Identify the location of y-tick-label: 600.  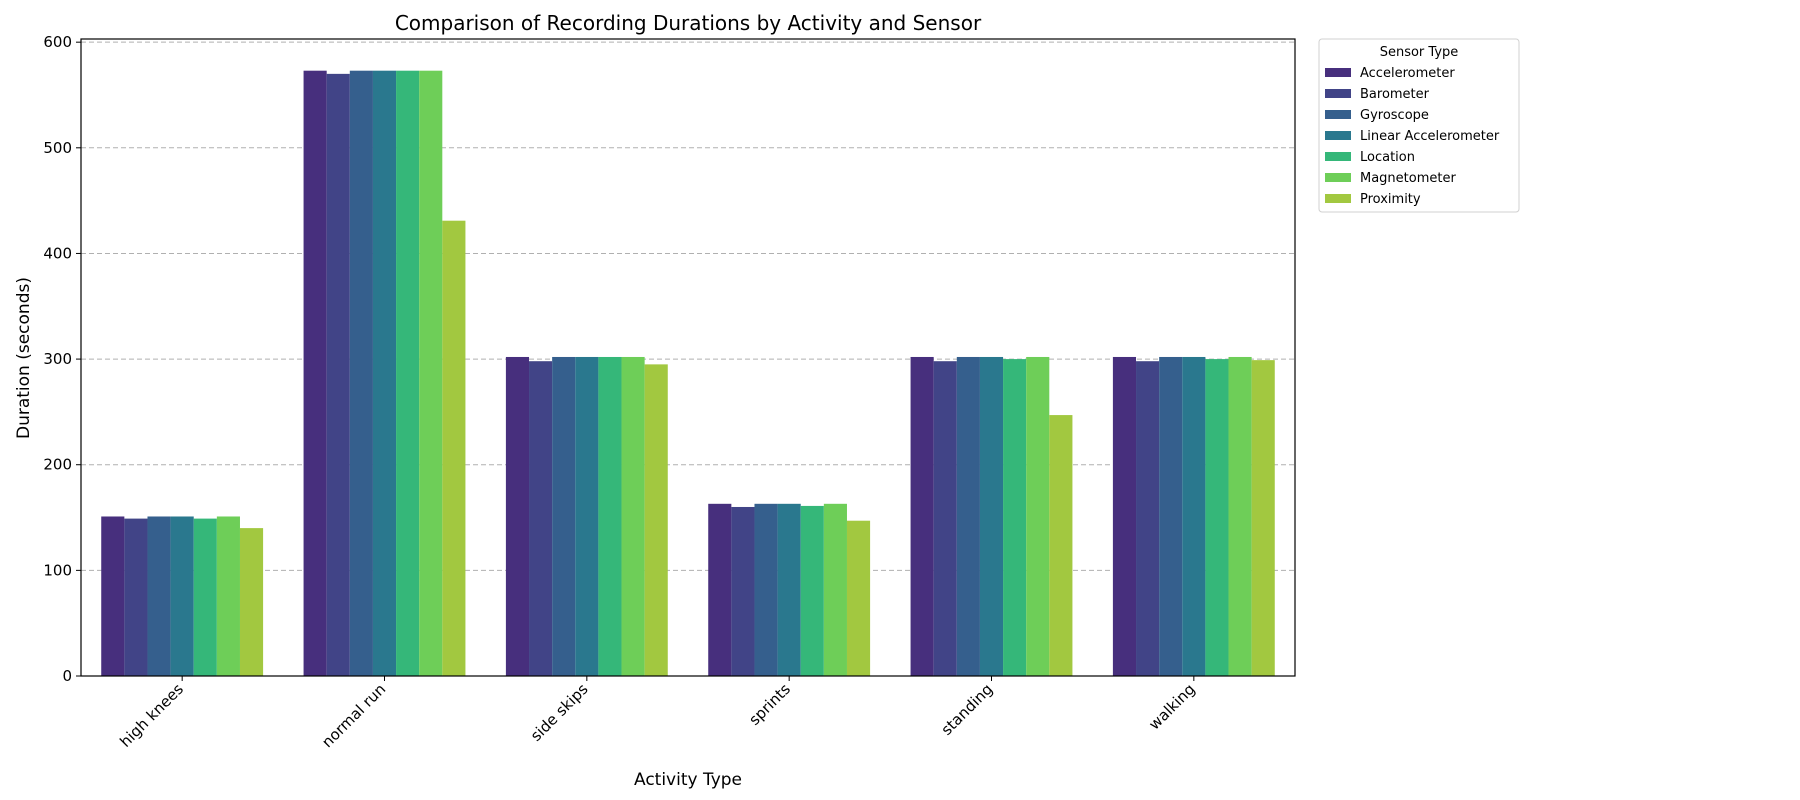
(57, 42).